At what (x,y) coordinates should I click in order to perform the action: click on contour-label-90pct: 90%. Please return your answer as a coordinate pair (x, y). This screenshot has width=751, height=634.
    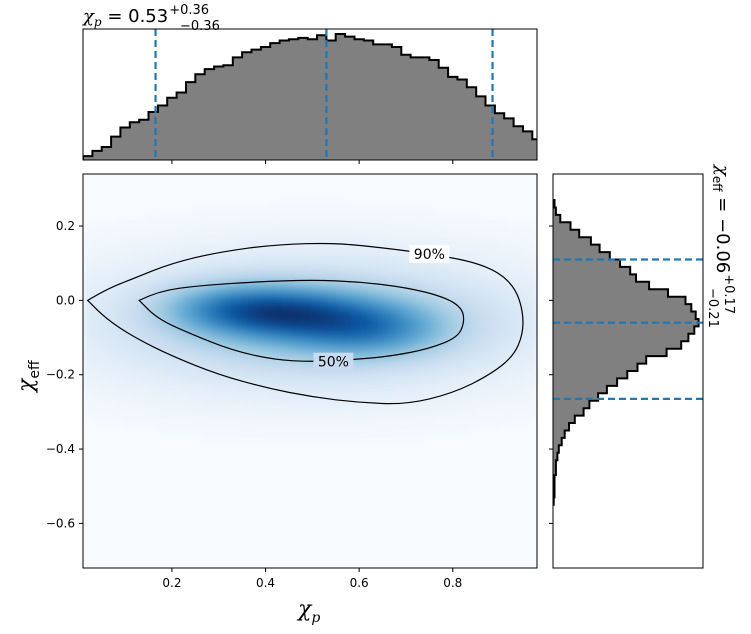
    Looking at the image, I should click on (429, 255).